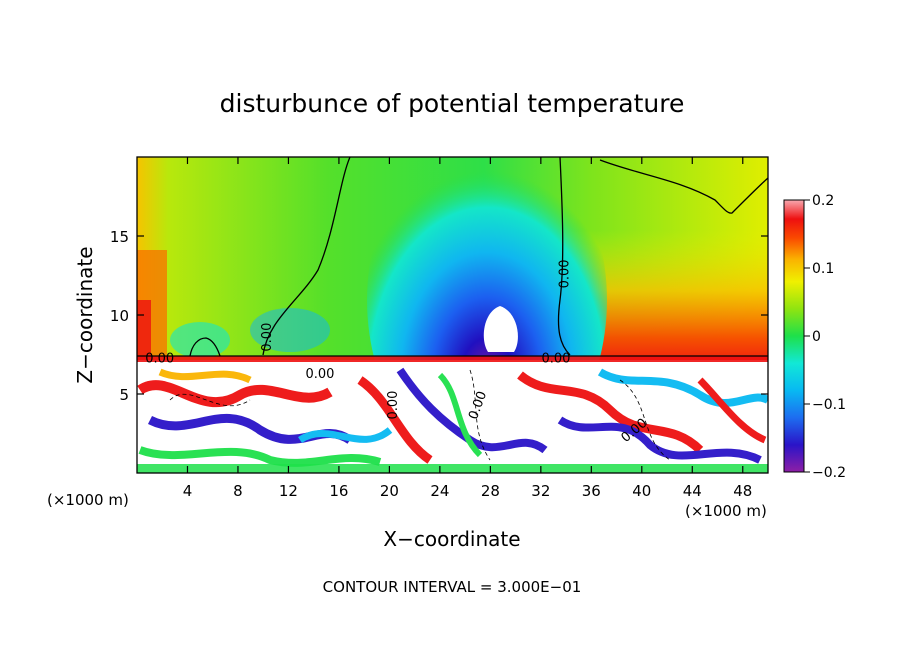 This screenshot has width=904, height=654. What do you see at coordinates (119, 237) in the screenshot?
I see `y-tick-label: 15` at bounding box center [119, 237].